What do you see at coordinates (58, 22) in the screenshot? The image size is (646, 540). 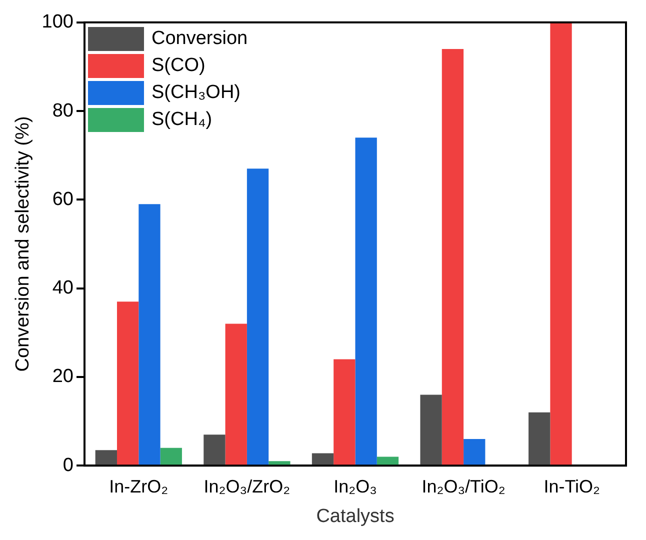 I see `y-tick-label: 100` at bounding box center [58, 22].